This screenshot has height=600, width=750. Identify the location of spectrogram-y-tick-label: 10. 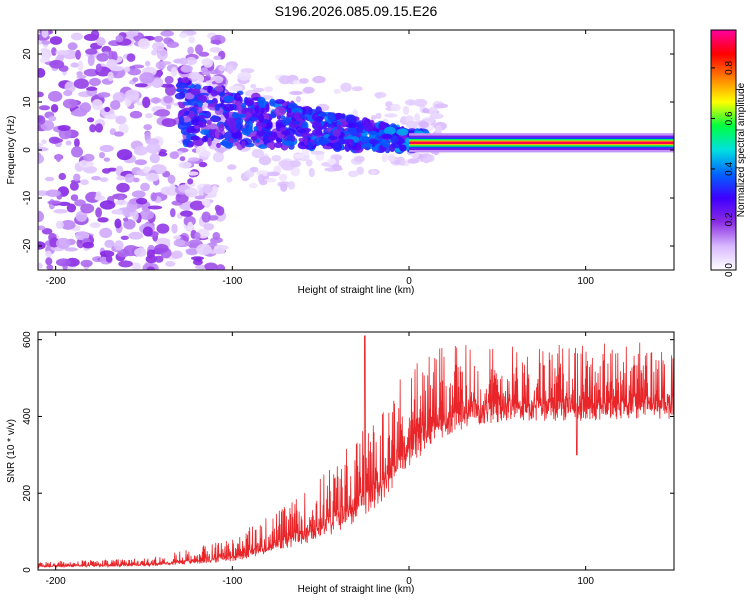
(27, 102).